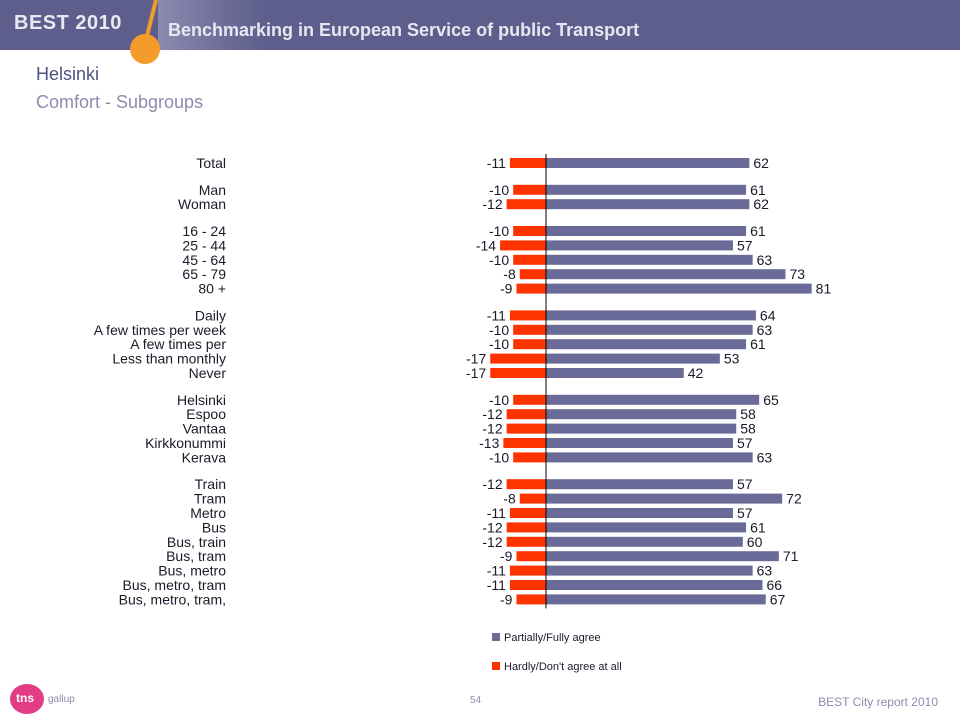  Describe the element at coordinates (824, 289) in the screenshot. I see `value-label-agree: 81` at that location.